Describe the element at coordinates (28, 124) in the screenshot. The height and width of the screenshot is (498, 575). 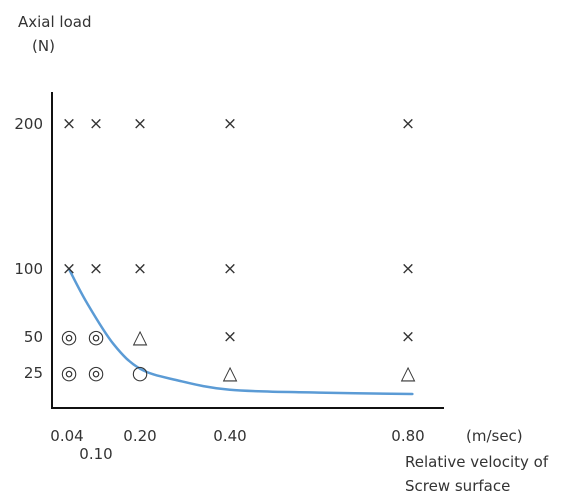
I see `y-tick-label: 200` at that location.